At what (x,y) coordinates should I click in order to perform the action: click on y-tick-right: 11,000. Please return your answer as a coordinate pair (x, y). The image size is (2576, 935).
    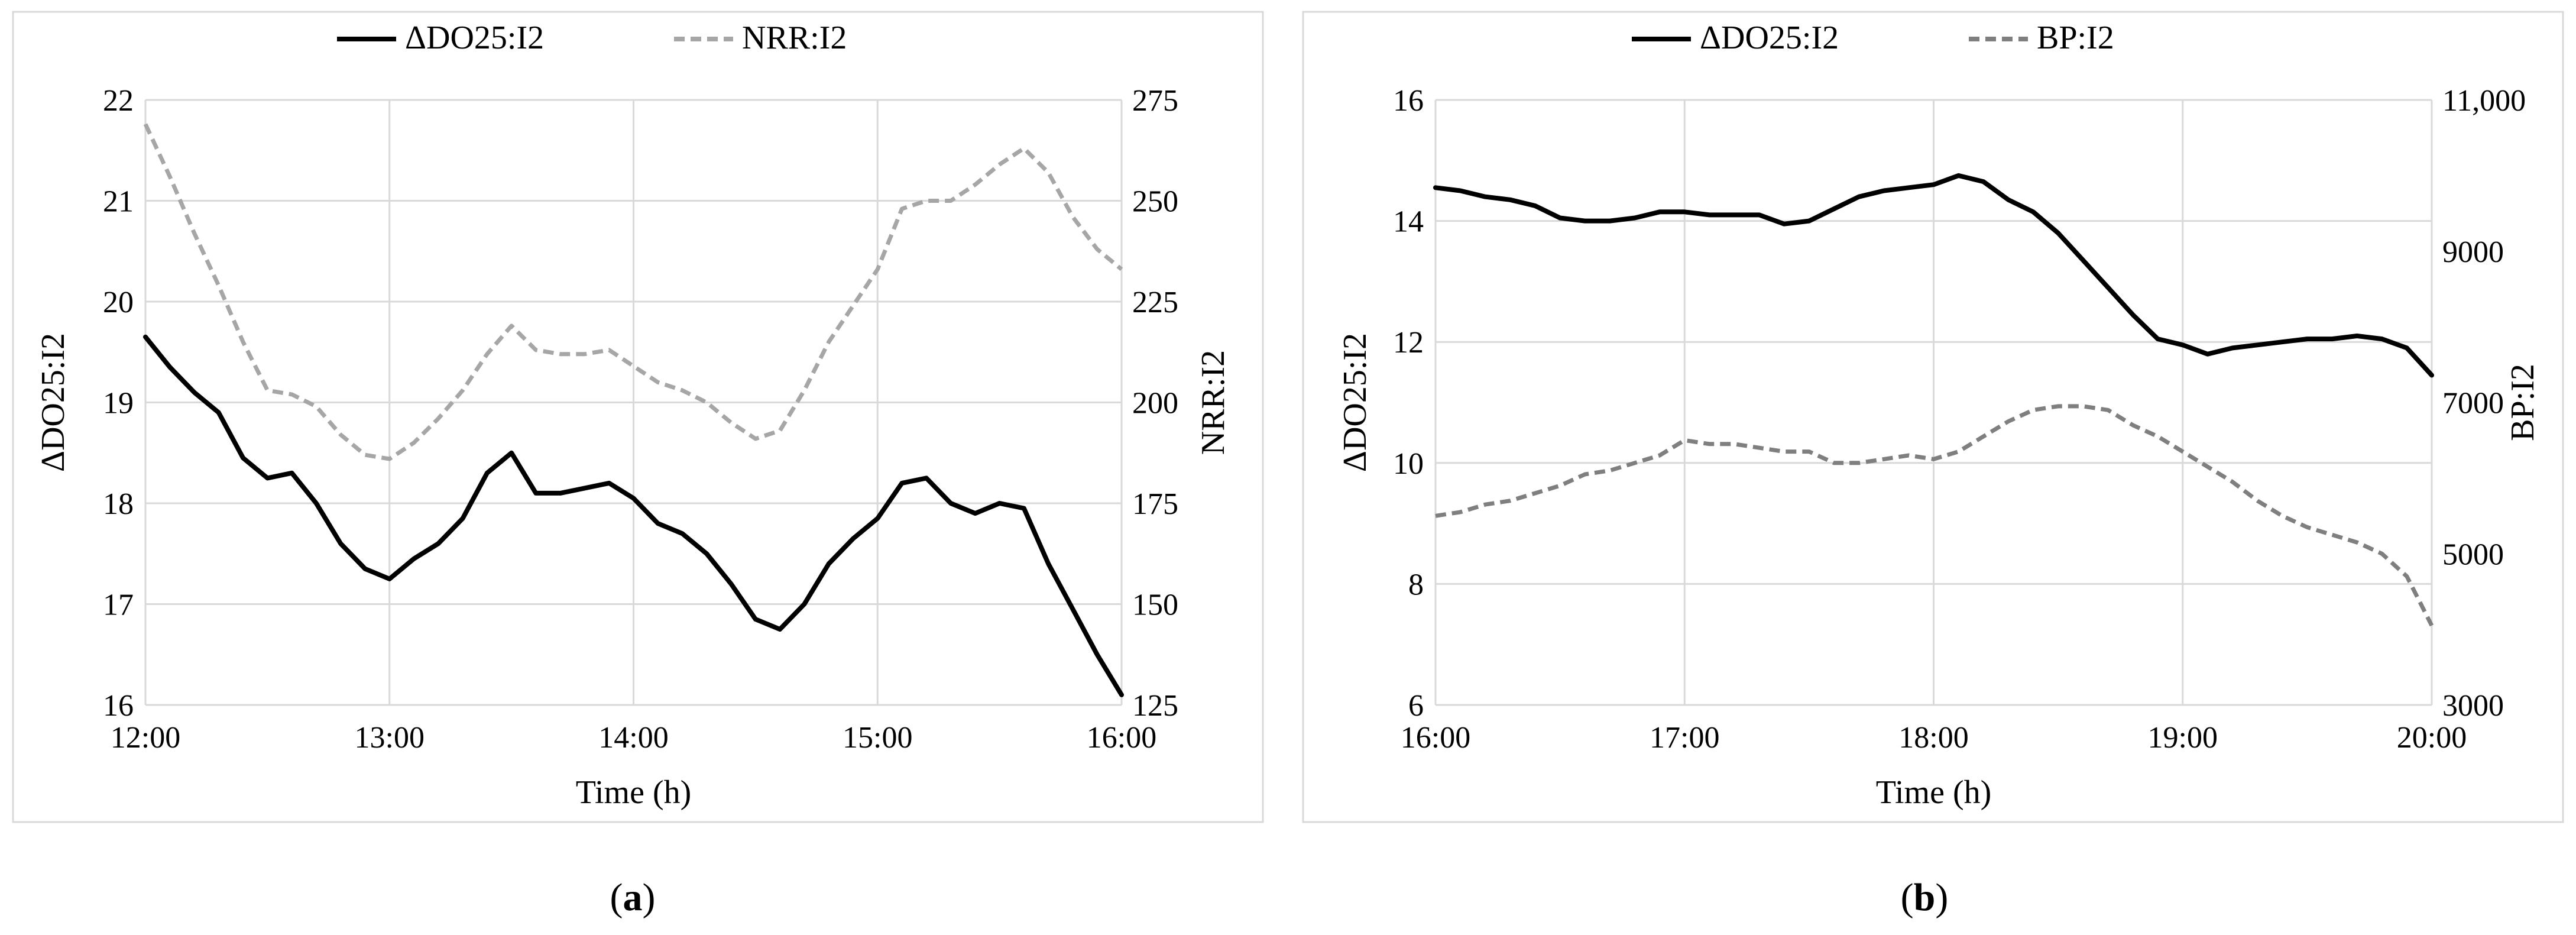
    Looking at the image, I should click on (2484, 101).